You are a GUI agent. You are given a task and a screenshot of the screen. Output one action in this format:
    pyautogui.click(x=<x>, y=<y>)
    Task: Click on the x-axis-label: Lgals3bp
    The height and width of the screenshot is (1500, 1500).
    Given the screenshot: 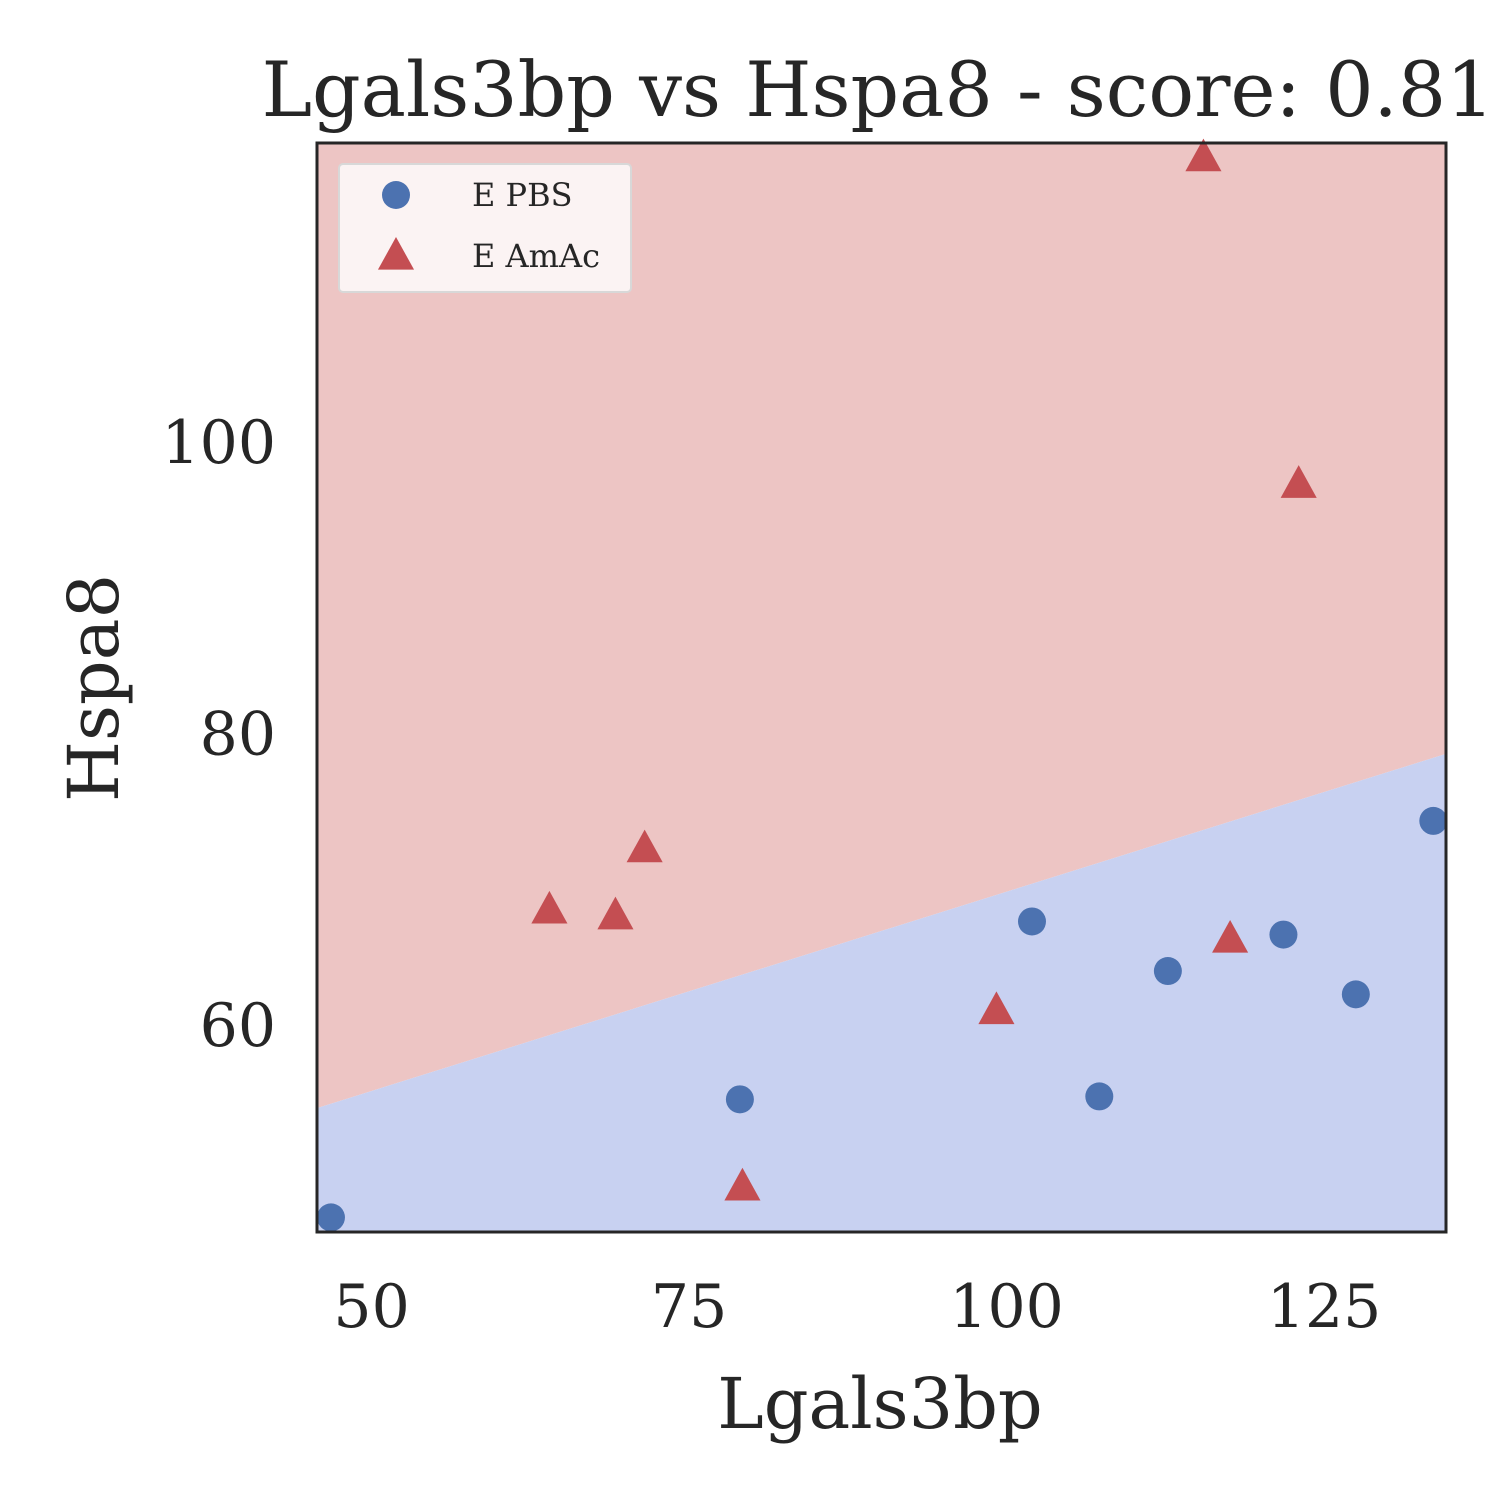 What is the action you would take?
    pyautogui.click(x=880, y=1404)
    